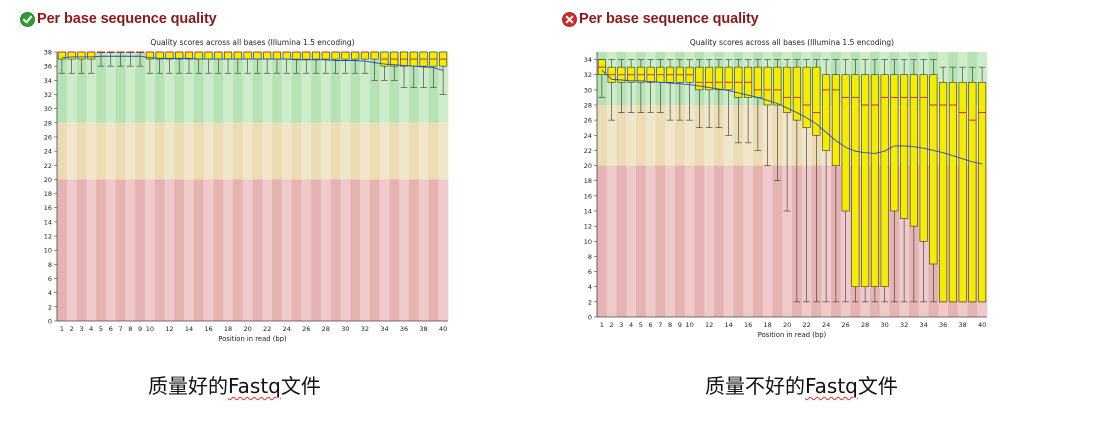 This screenshot has height=436, width=1108. What do you see at coordinates (50, 322) in the screenshot?
I see `y-tick-label: 0` at bounding box center [50, 322].